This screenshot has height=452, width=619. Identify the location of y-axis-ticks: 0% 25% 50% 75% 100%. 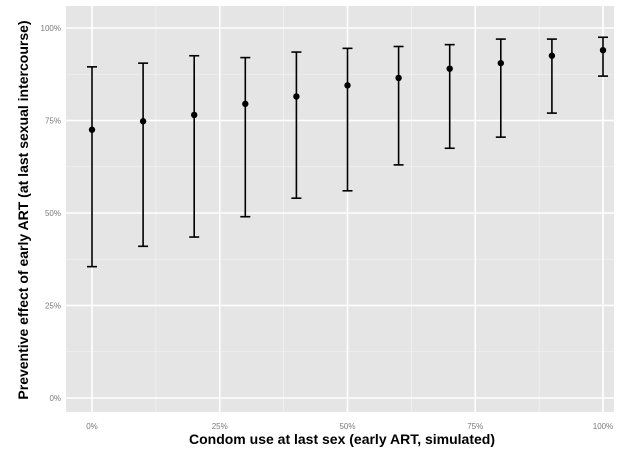
(51, 213).